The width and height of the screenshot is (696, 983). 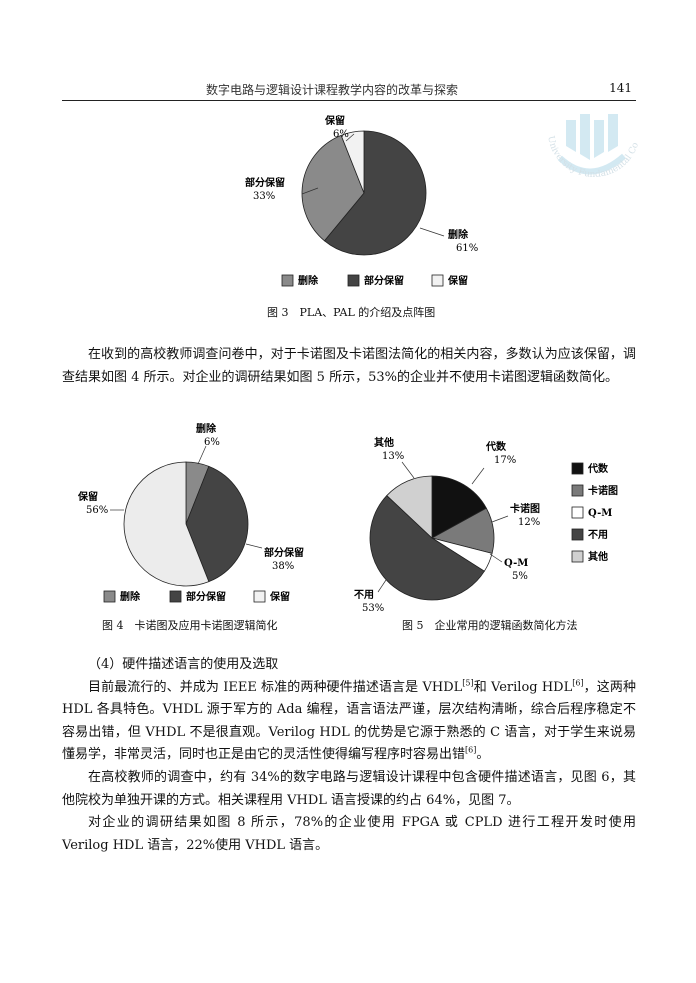 I want to click on fig4-legend-label-2: 保留, so click(x=279, y=596).